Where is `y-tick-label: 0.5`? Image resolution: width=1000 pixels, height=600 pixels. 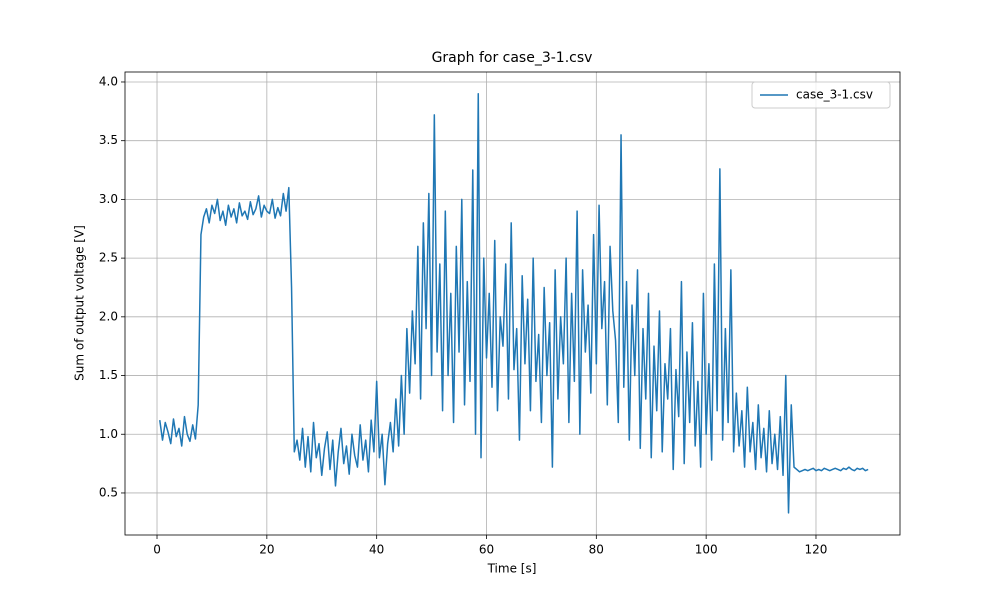 y-tick-label: 0.5 is located at coordinates (108, 492).